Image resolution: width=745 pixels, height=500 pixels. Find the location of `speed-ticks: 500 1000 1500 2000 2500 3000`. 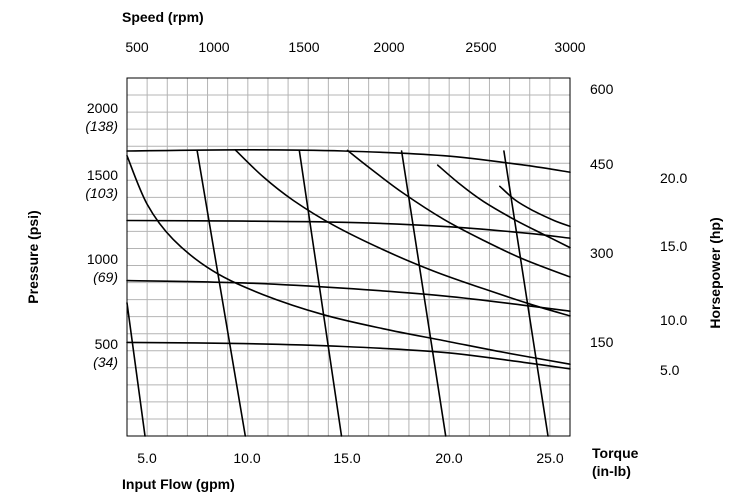

speed-ticks: 500 1000 1500 2000 2500 3000 is located at coordinates (355, 47).